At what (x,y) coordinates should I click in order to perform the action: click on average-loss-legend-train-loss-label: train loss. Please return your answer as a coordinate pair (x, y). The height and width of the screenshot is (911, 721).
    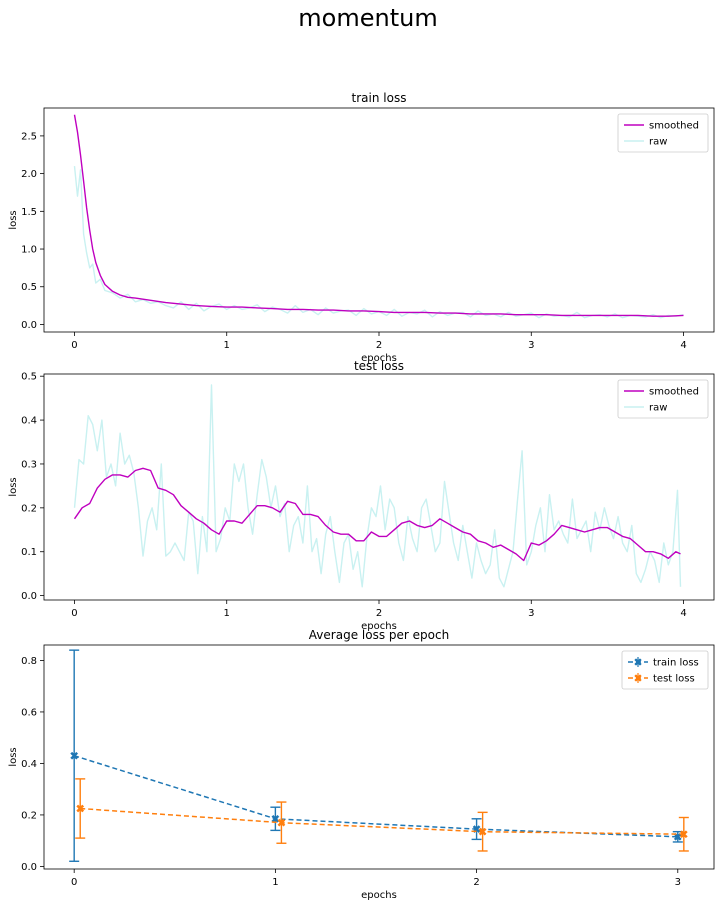
    Looking at the image, I should click on (676, 663).